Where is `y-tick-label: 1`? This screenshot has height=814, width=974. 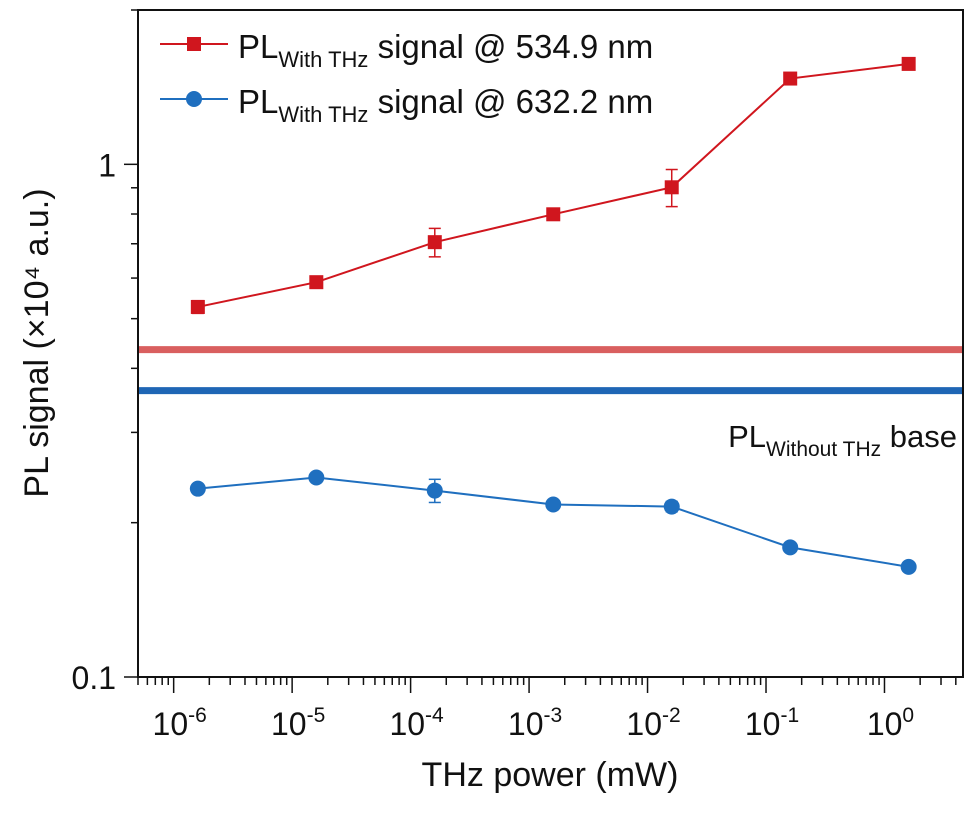 y-tick-label: 1 is located at coordinates (107, 165).